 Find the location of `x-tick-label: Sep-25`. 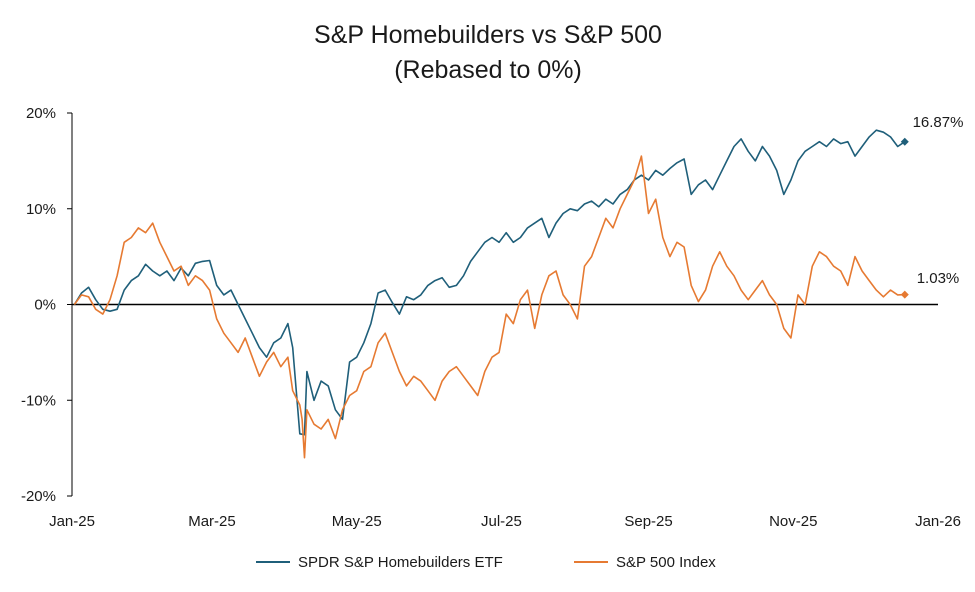

x-tick-label: Sep-25 is located at coordinates (648, 521).